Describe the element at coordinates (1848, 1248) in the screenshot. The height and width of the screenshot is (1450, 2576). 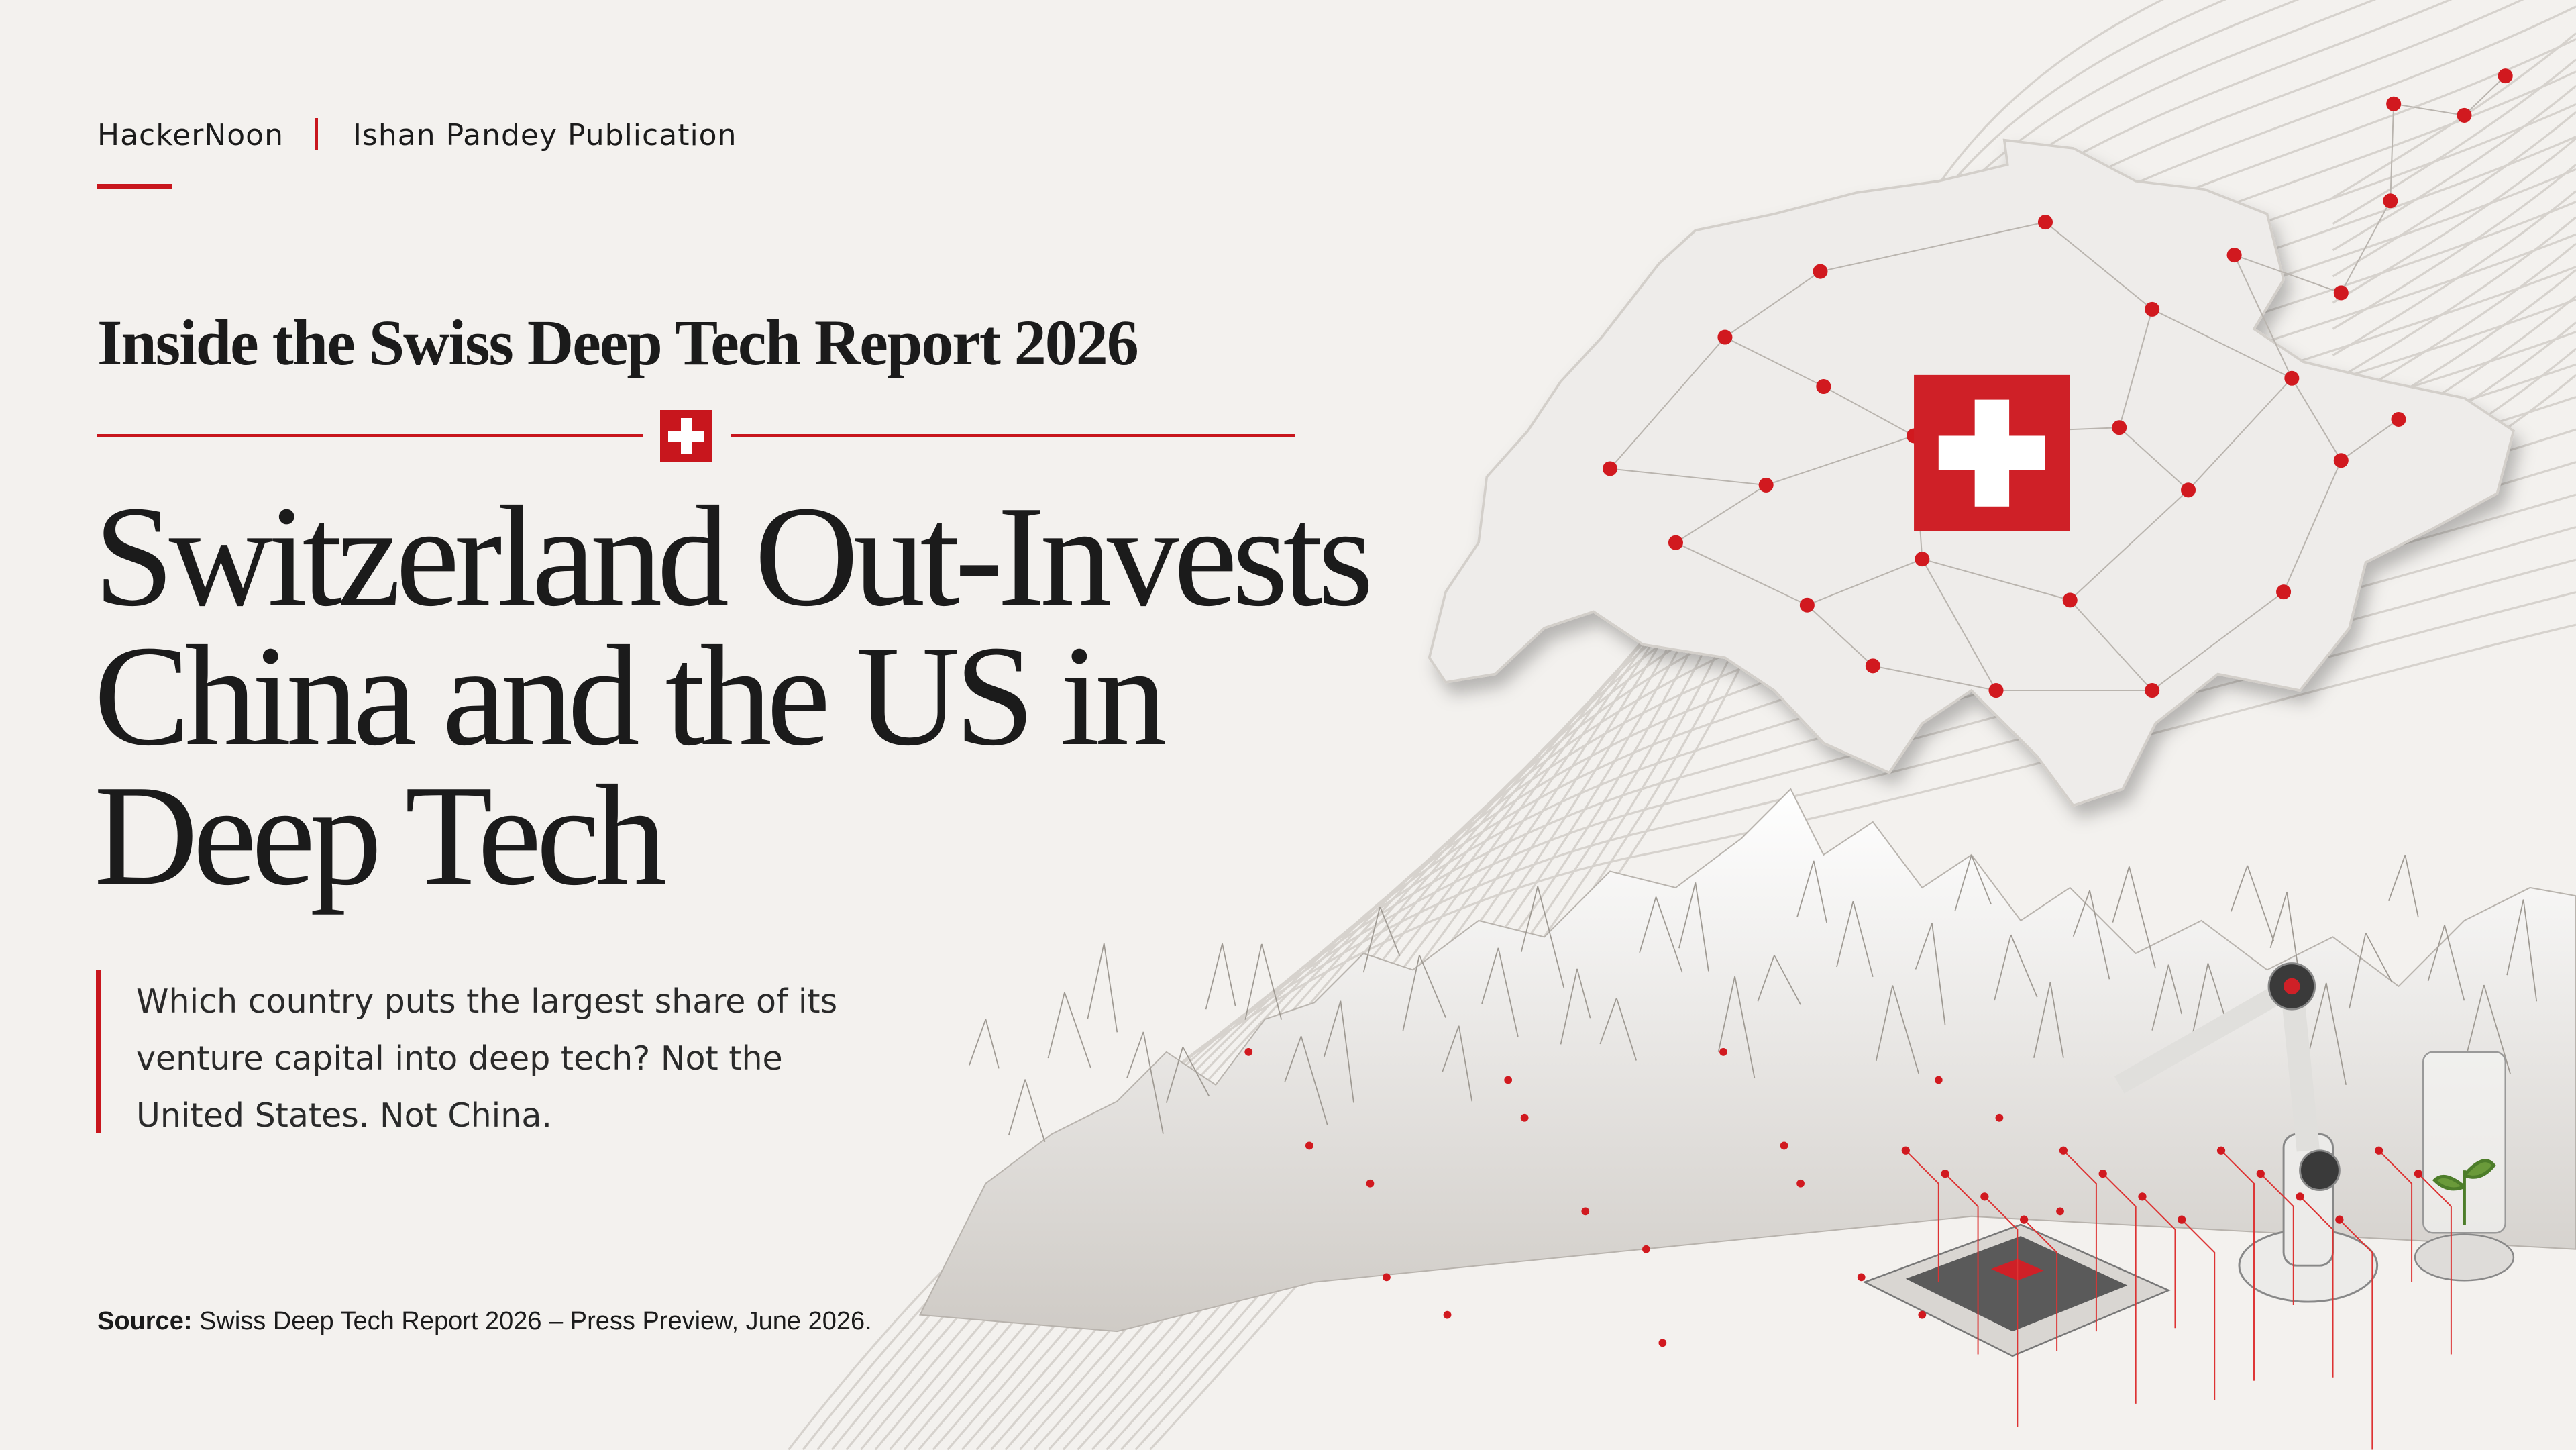
I see `circuit-lines` at that location.